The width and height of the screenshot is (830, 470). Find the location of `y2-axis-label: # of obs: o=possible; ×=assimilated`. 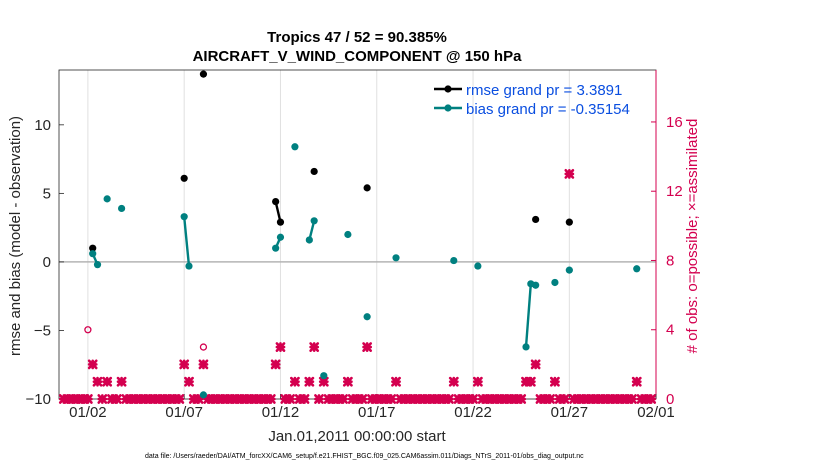

y2-axis-label: # of obs: o=possible; ×=assimilated is located at coordinates (692, 236).